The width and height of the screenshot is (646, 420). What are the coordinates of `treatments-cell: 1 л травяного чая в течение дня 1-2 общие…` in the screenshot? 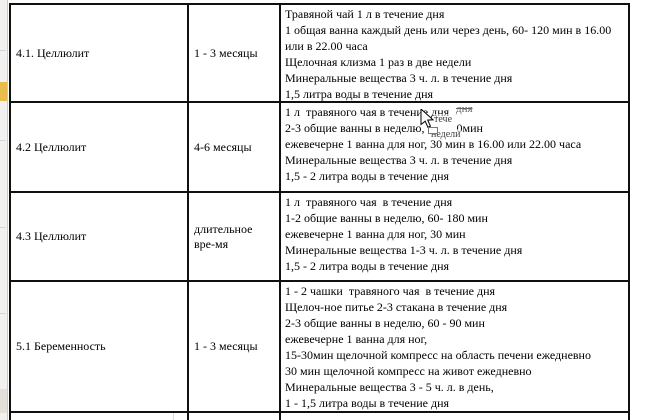 It's located at (454, 236).